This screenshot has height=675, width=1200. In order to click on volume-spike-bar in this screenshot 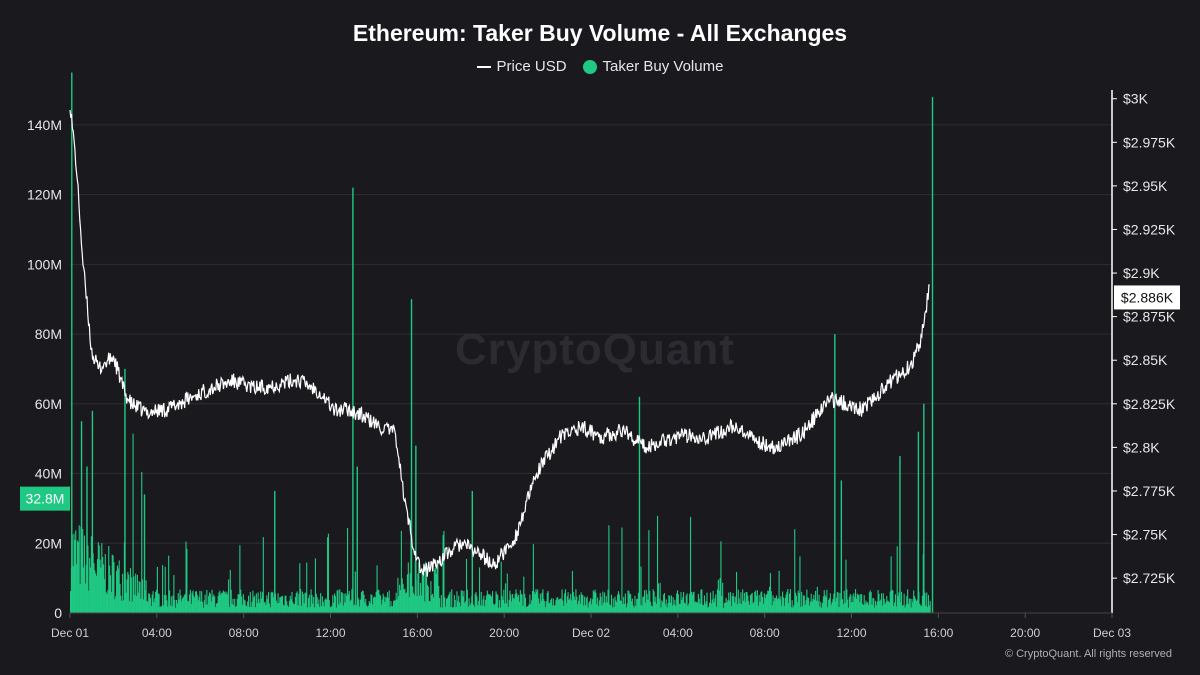, I will do `click(125, 490)`.